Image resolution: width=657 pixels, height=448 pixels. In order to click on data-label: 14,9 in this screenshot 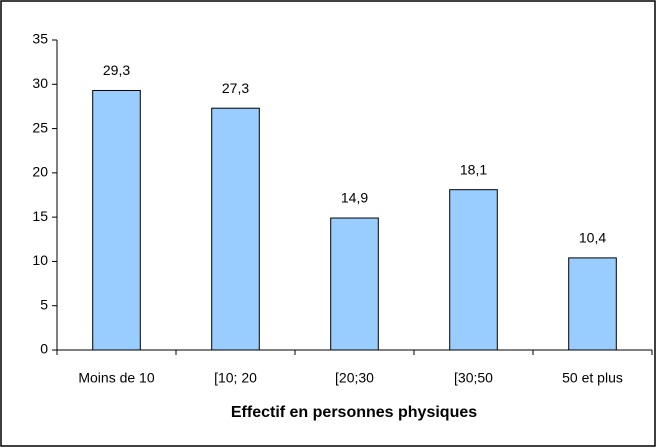, I will do `click(354, 198)`.